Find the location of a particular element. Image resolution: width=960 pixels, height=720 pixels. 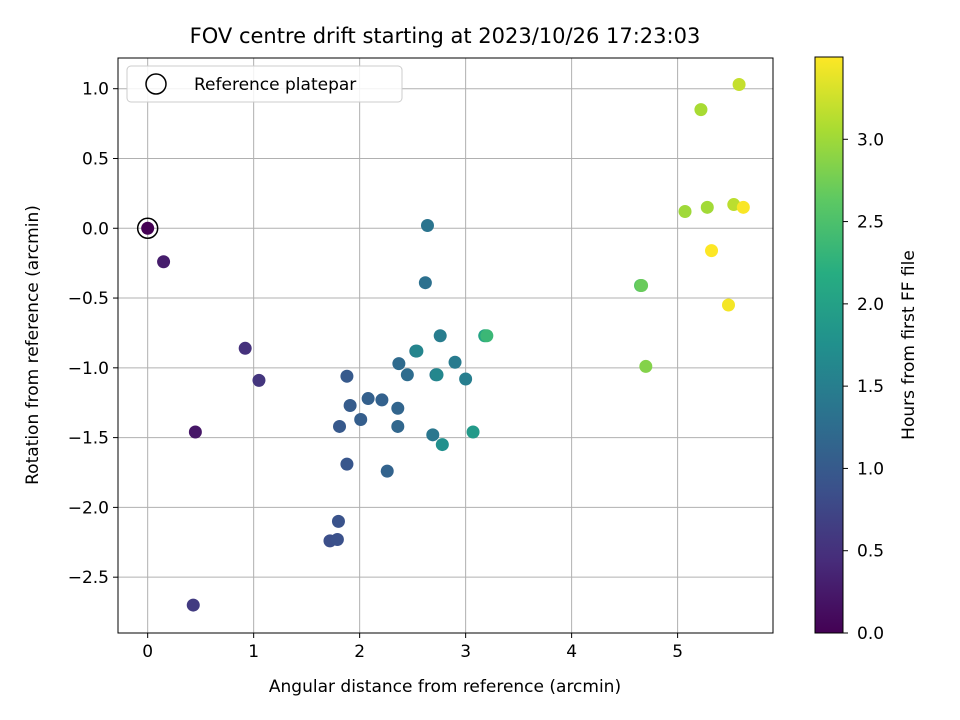

colorbar-tick-label: 0.0 is located at coordinates (870, 634).